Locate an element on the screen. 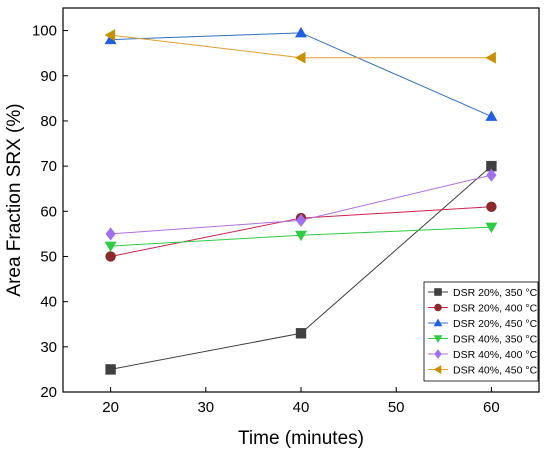 Image resolution: width=550 pixels, height=455 pixels. y-tick-label: 70 is located at coordinates (48, 166).